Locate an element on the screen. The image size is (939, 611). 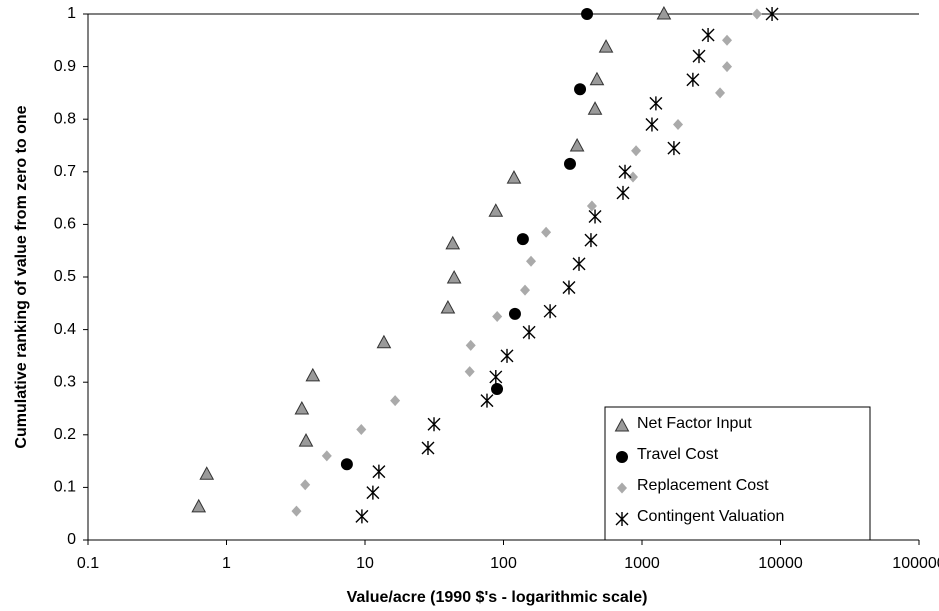
y-tick-label: 1 is located at coordinates (71, 13).